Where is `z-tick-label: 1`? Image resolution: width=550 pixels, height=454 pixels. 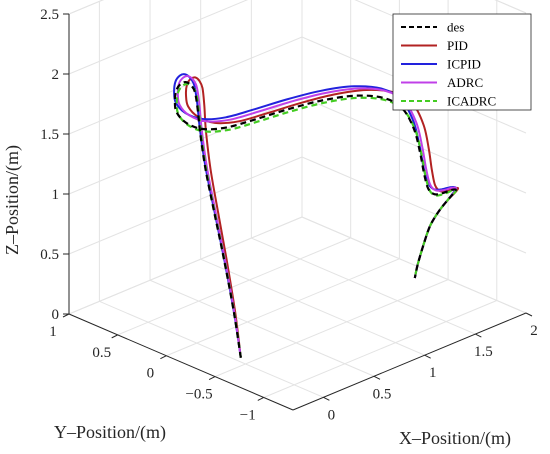 z-tick-label: 1 is located at coordinates (56, 195).